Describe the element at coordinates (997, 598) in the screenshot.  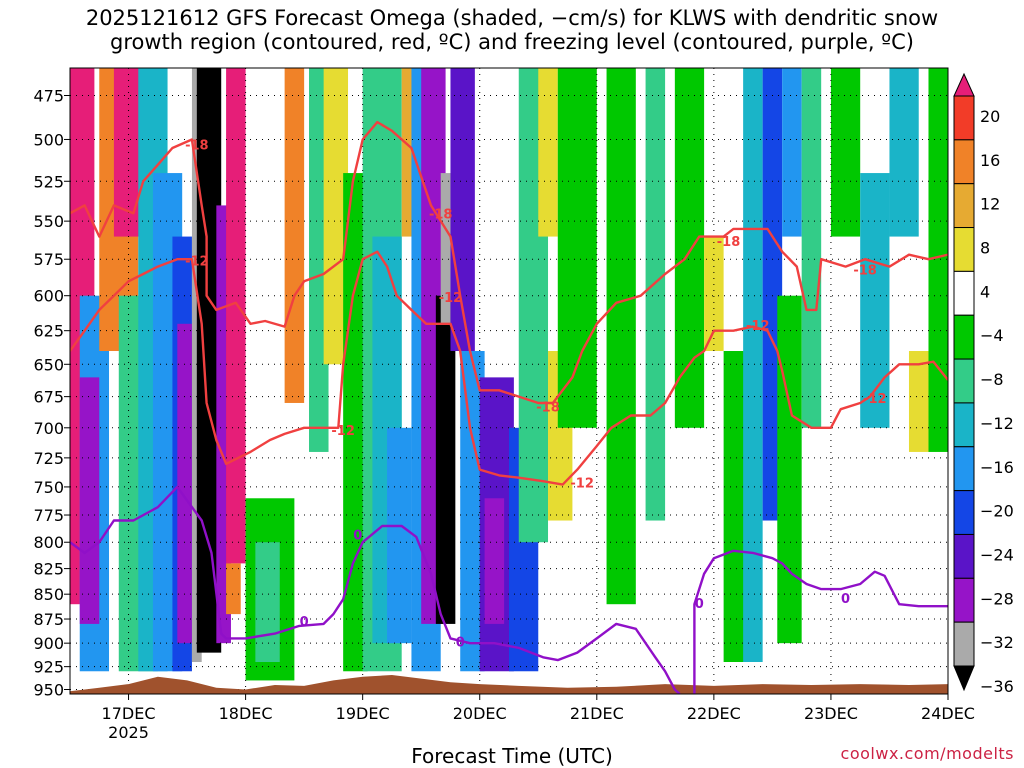
I see `colorbar-label: −28` at that location.